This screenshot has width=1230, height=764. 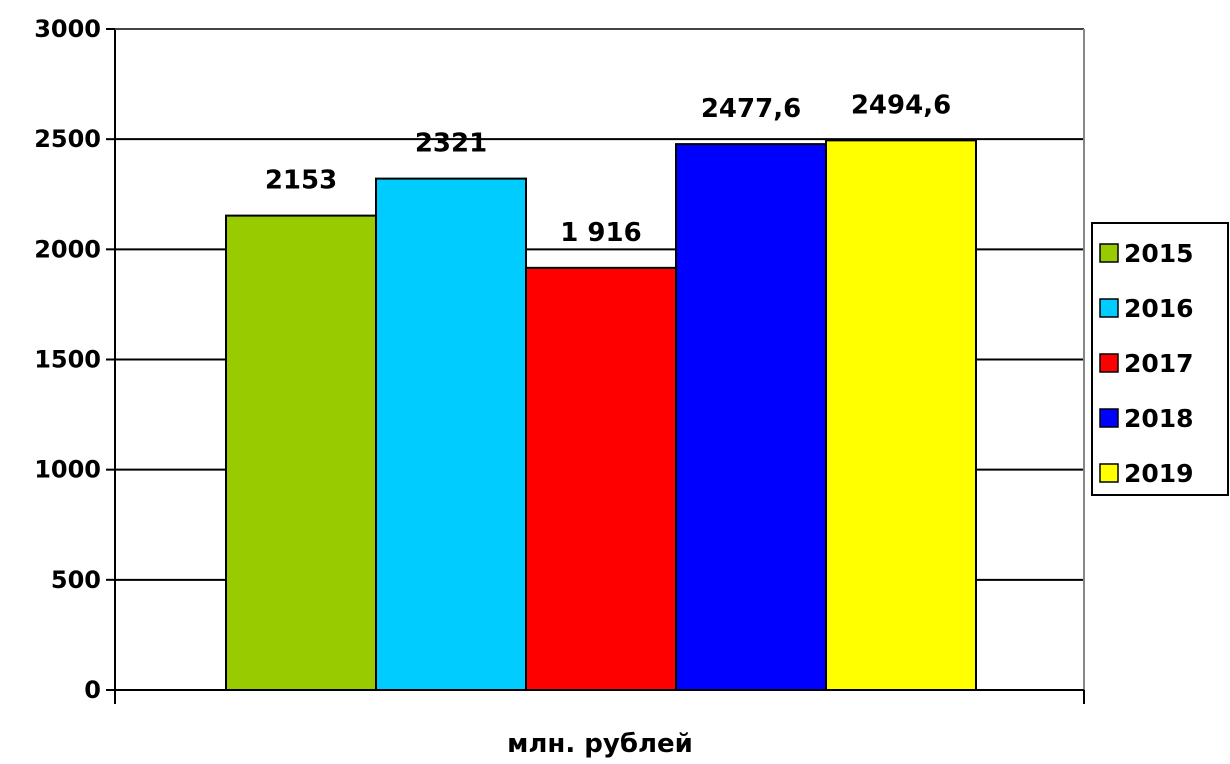 I want to click on bar-2017, so click(x=601, y=478).